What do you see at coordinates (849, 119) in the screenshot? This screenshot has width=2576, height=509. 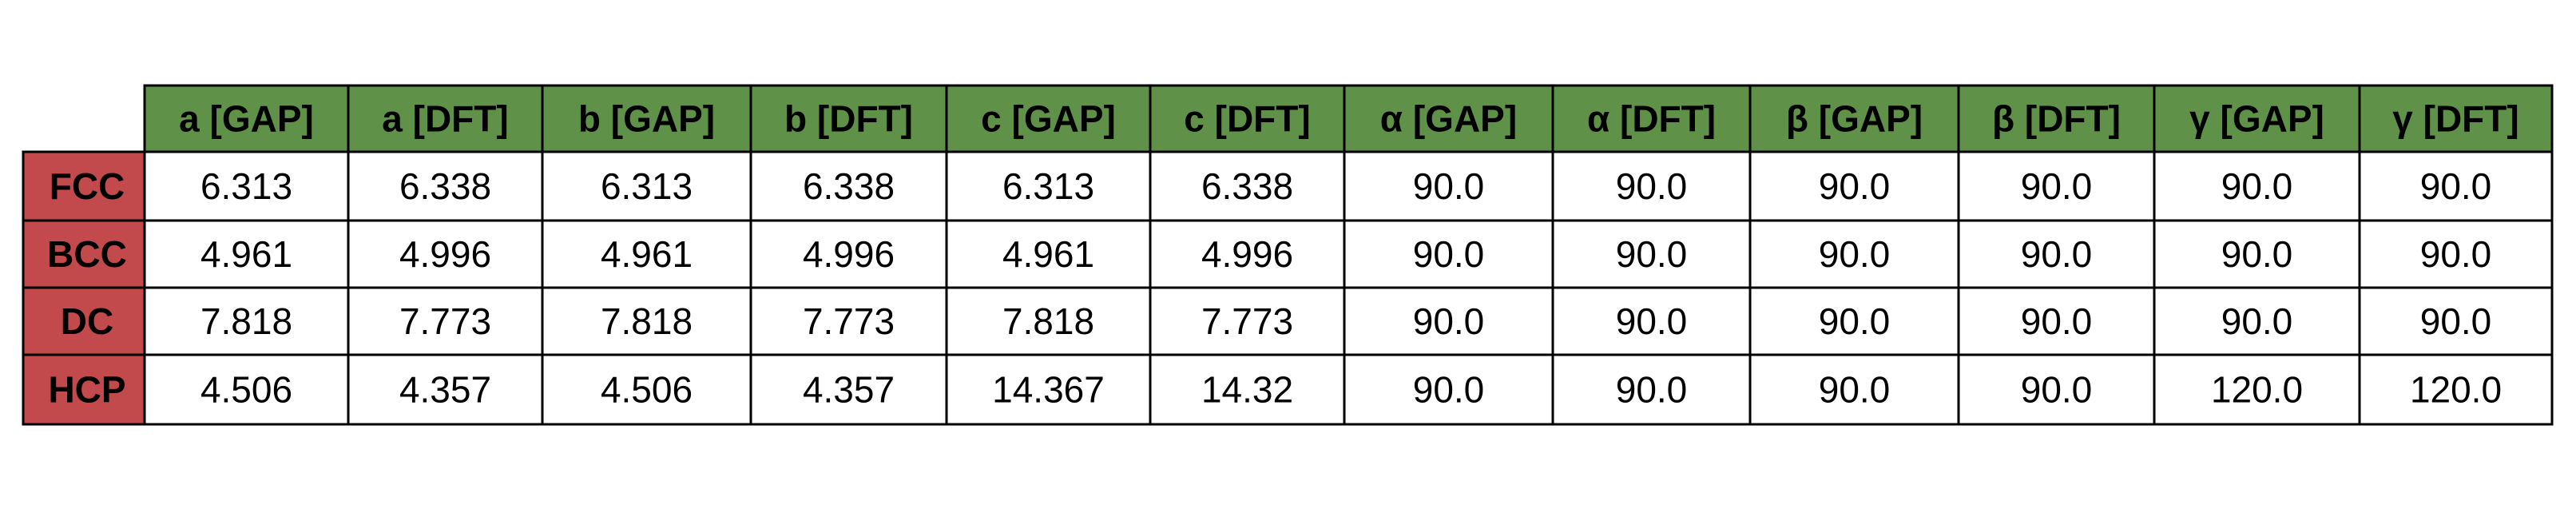 I see `header-label: b [DFT]` at bounding box center [849, 119].